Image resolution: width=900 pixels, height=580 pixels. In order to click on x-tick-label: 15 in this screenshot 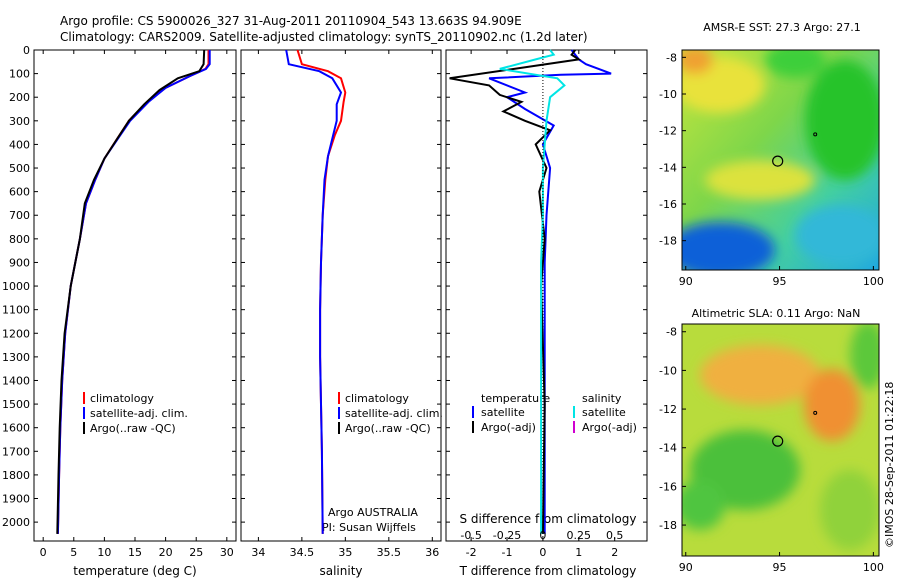, I will do `click(135, 552)`.